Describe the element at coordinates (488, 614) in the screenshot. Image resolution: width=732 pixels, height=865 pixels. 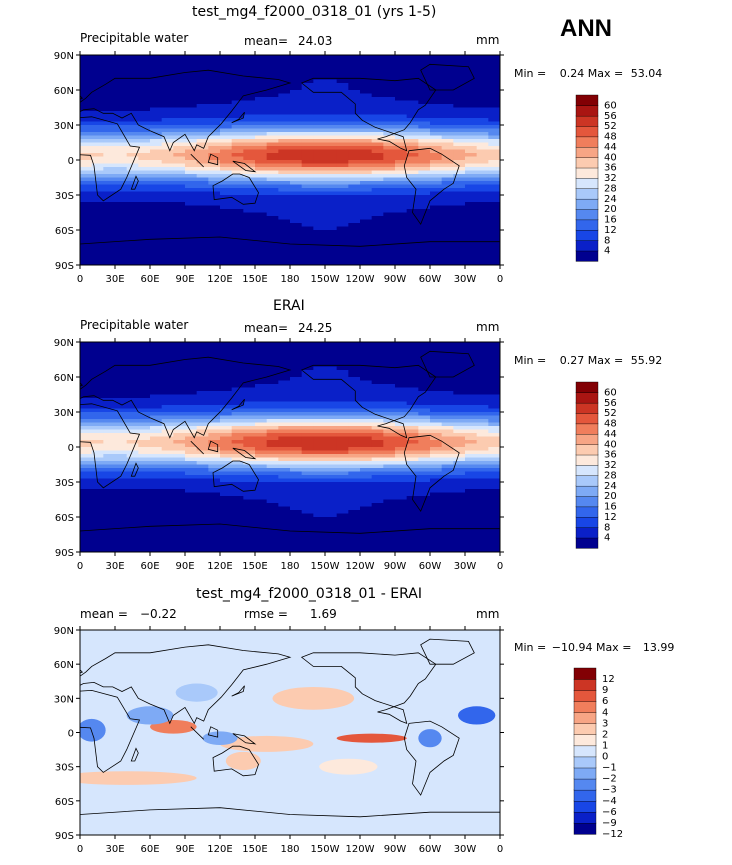
I see `panel3-units: mm` at that location.